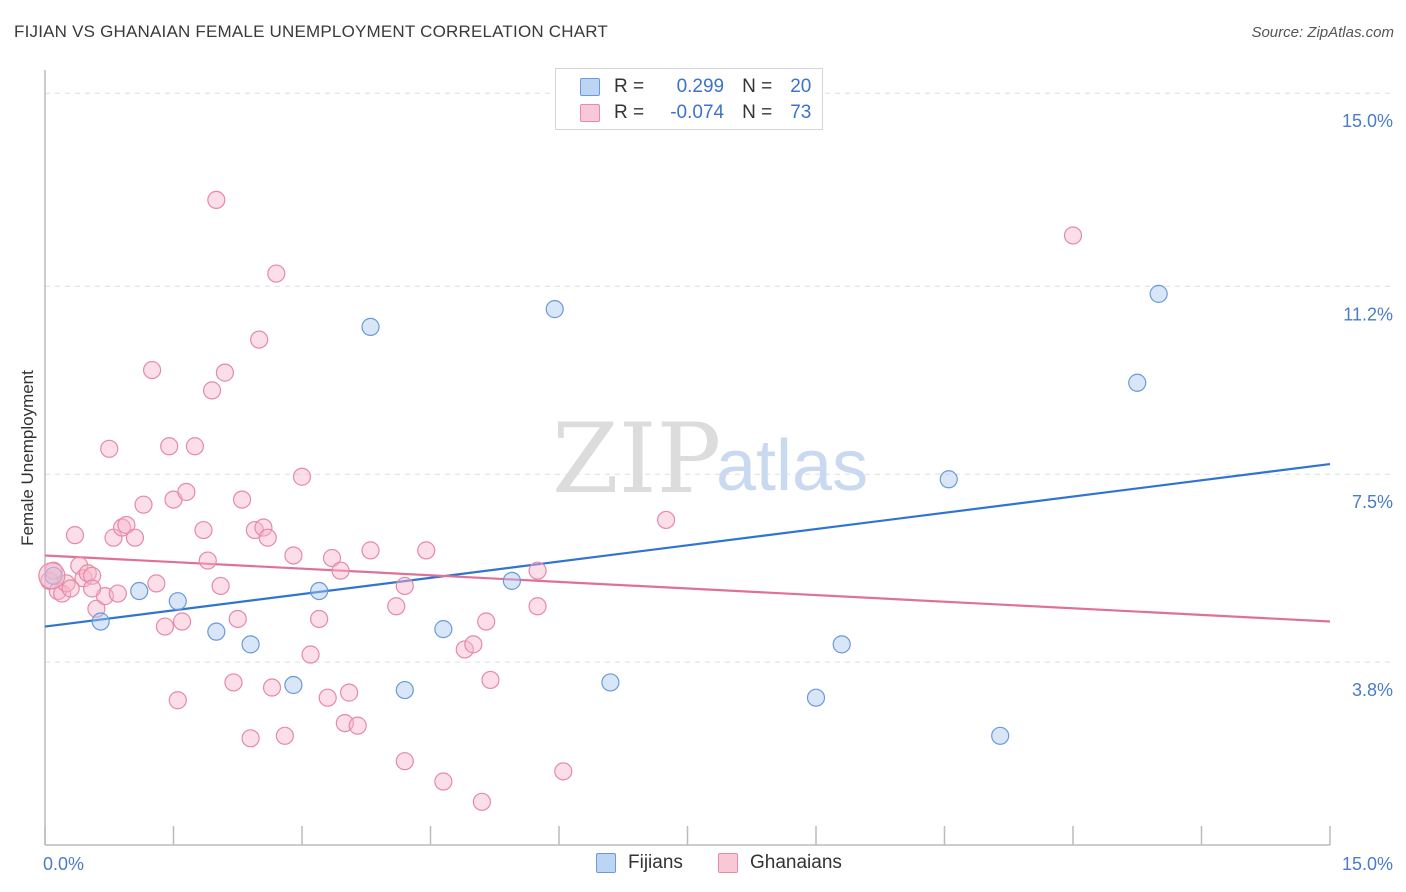  I want to click on legend-row-ghanaians: R = -0.074 N = 73, so click(695, 113).